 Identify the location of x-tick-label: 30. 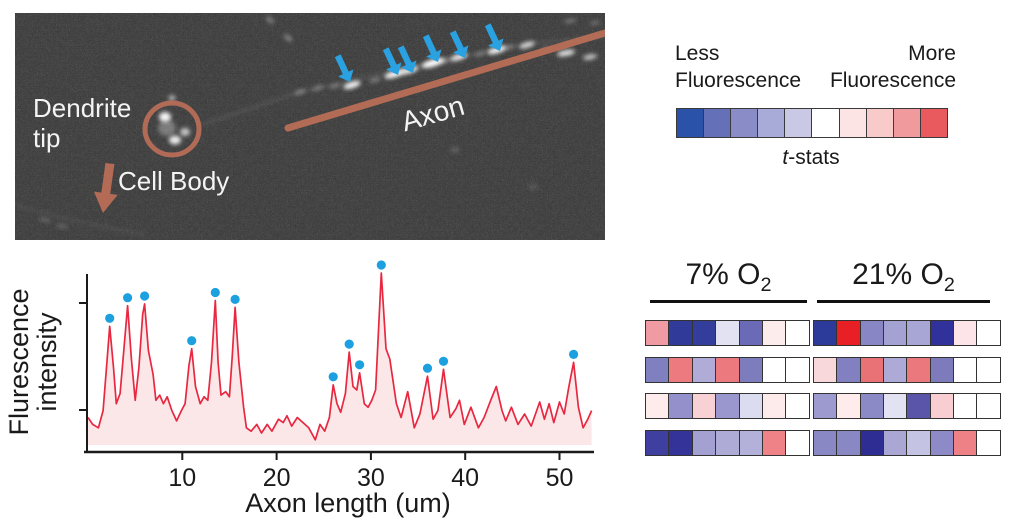
(371, 478).